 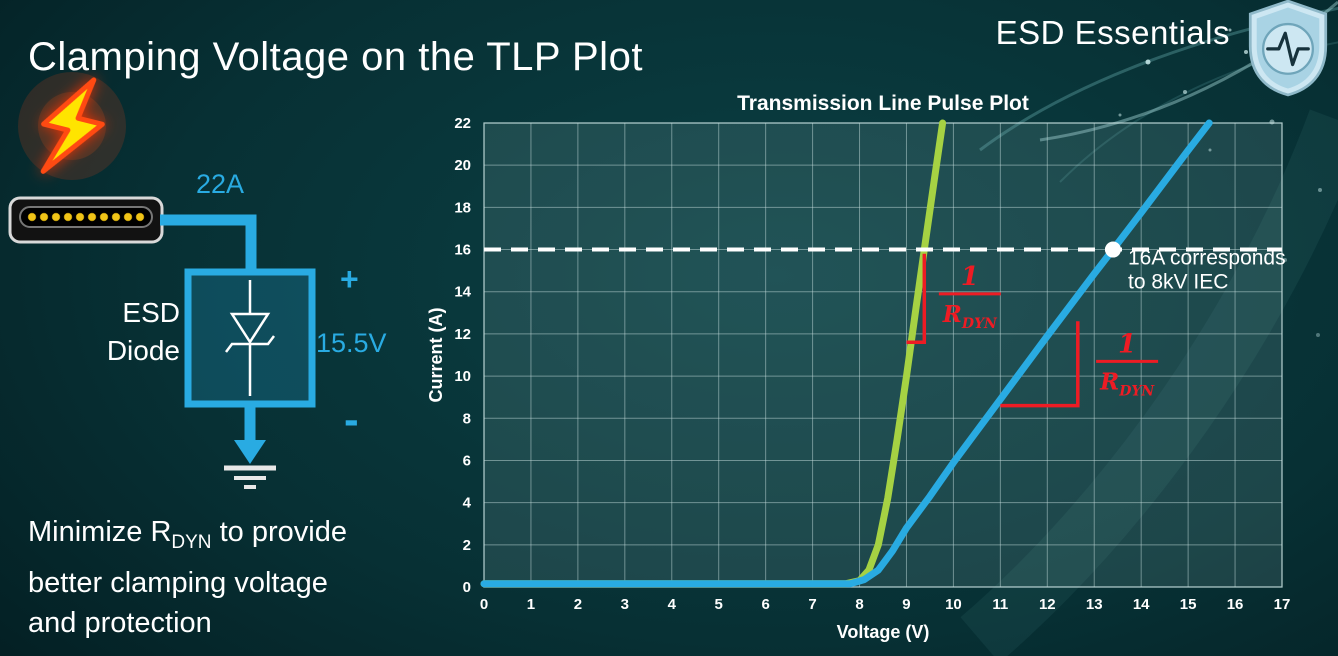 I want to click on y-tick-label: 14, so click(x=462, y=292).